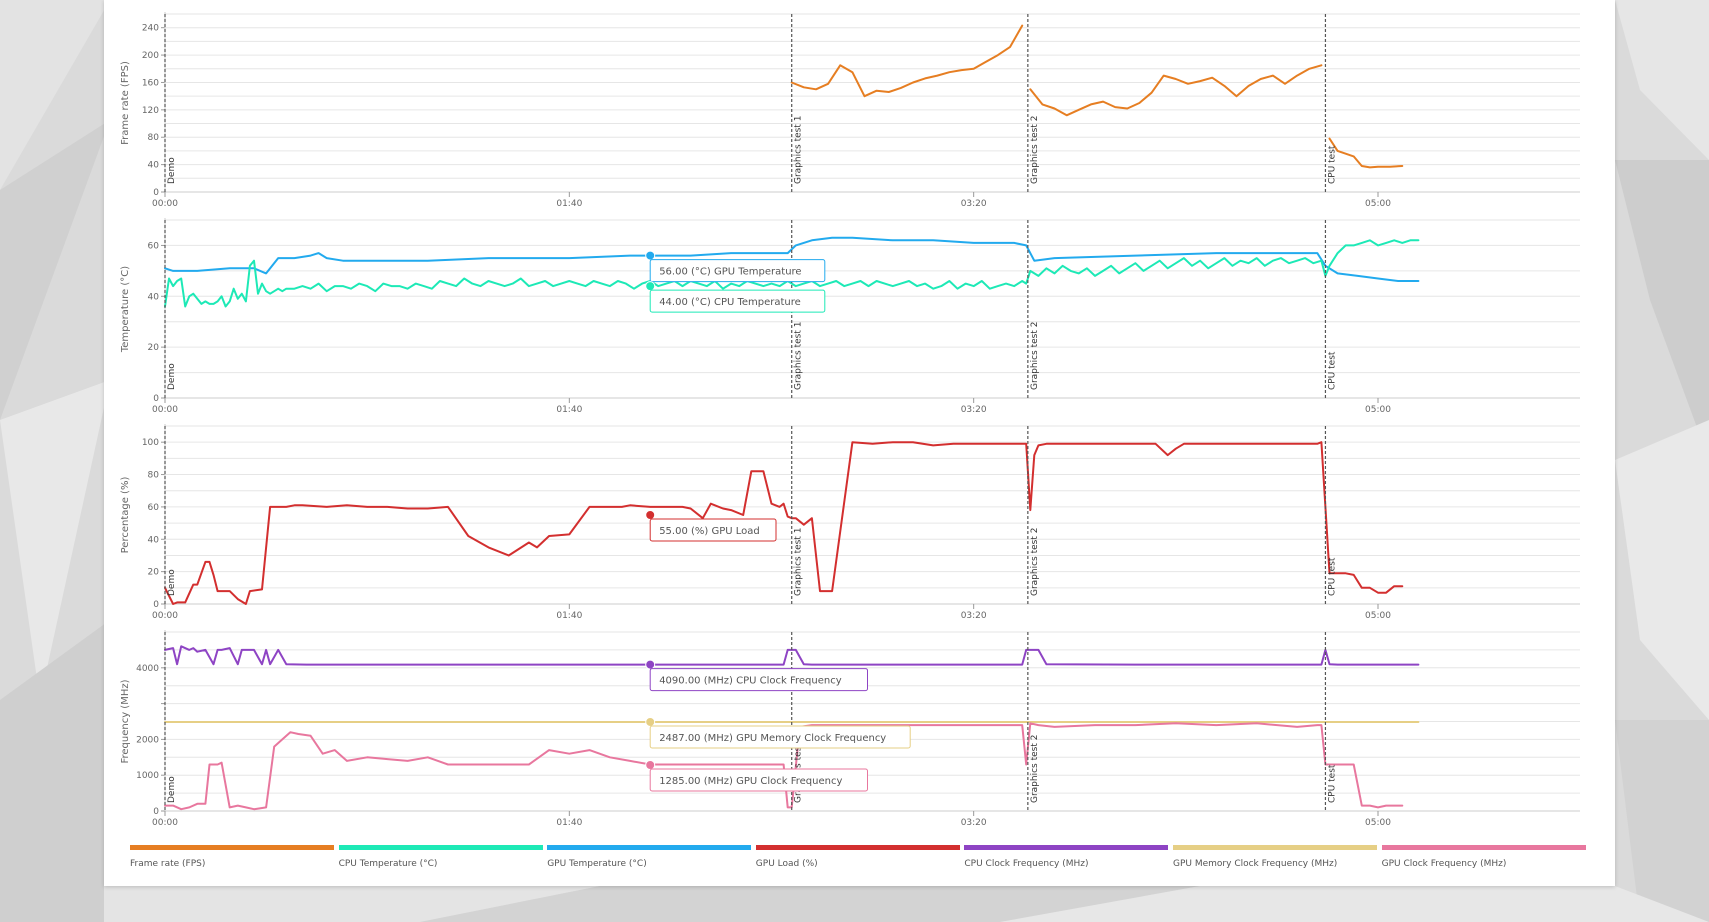 This screenshot has width=1709, height=922. Describe the element at coordinates (150, 29) in the screenshot. I see `y-tick-label: 240` at that location.